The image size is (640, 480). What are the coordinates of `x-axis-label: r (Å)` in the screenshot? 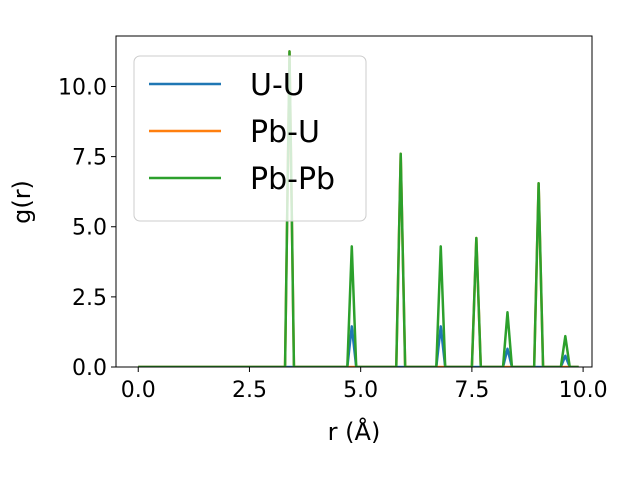 It's located at (354, 431).